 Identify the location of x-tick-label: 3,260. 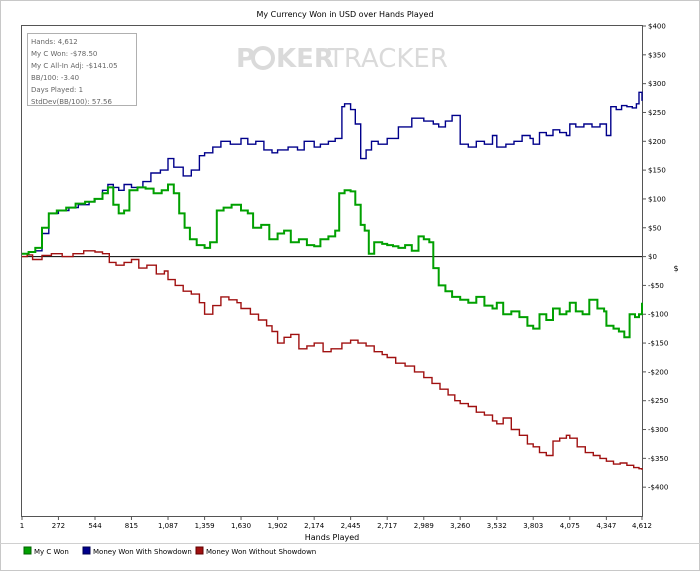
(460, 526).